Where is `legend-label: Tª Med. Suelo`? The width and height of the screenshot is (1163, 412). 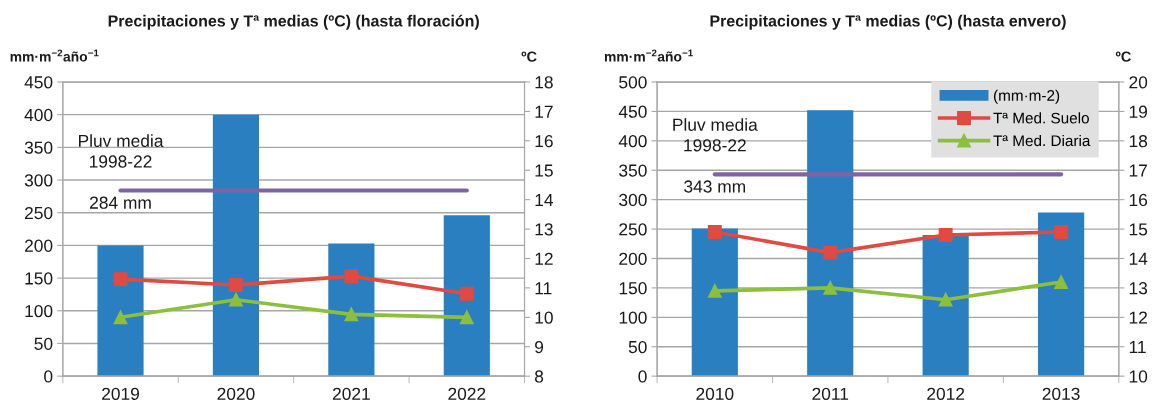 legend-label: Tª Med. Suelo is located at coordinates (1041, 118).